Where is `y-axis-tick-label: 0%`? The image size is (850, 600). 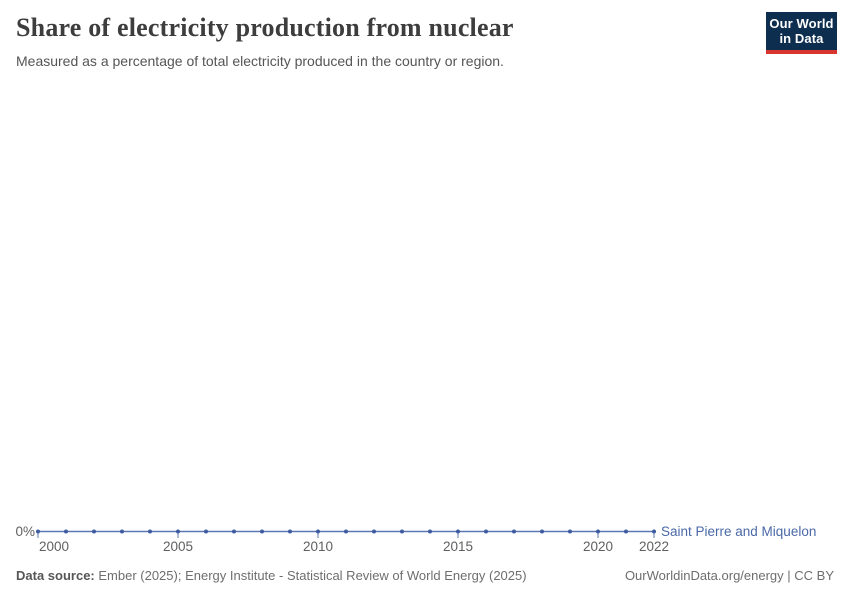 y-axis-tick-label: 0% is located at coordinates (25, 531).